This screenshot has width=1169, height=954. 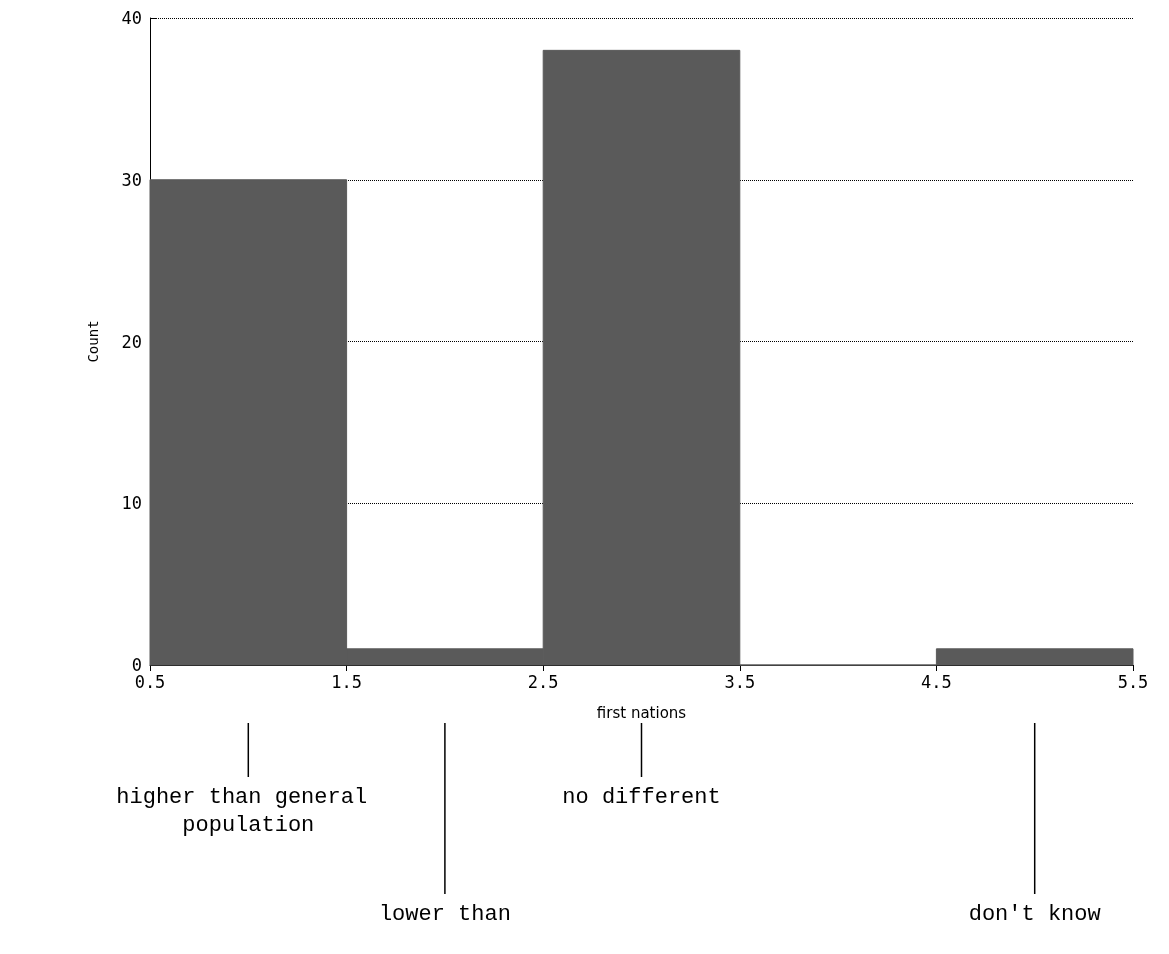 I want to click on annotation: no different, so click(x=641, y=797).